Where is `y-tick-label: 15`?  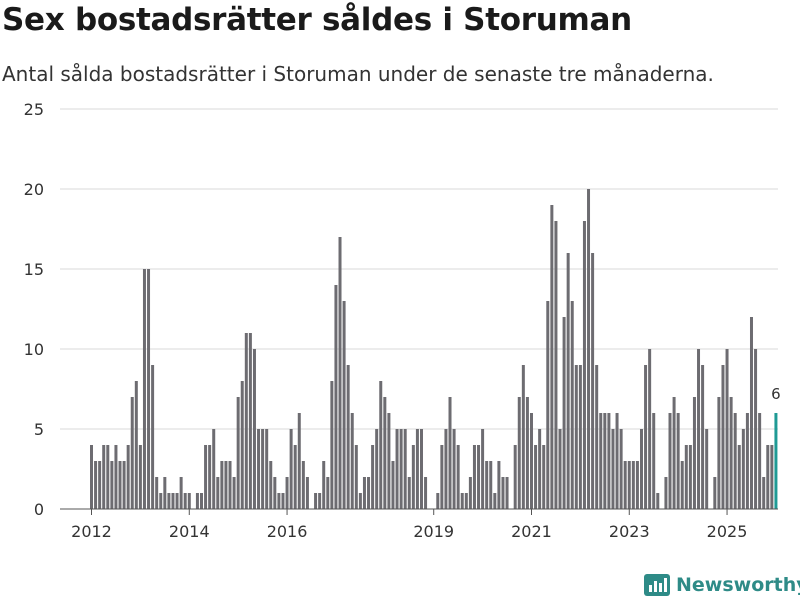
y-tick-label: 15 is located at coordinates (34, 269).